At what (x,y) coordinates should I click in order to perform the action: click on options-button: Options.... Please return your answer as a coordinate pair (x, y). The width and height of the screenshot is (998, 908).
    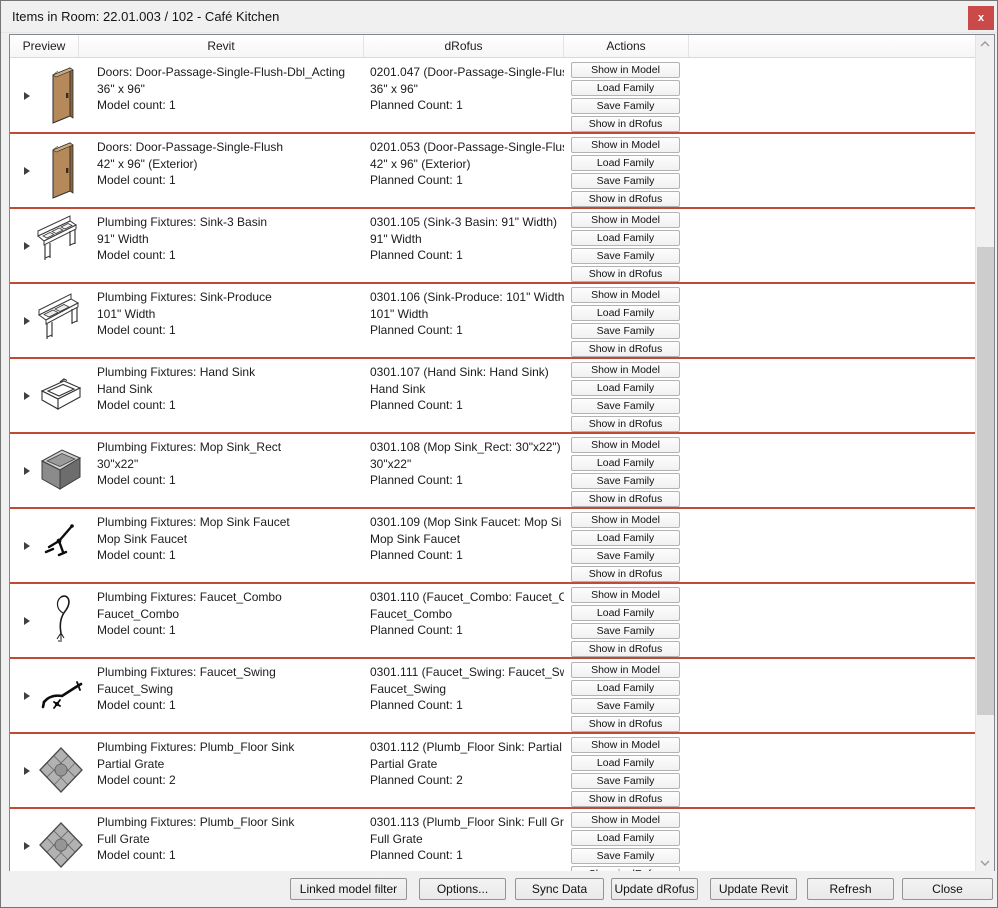
    Looking at the image, I should click on (462, 889).